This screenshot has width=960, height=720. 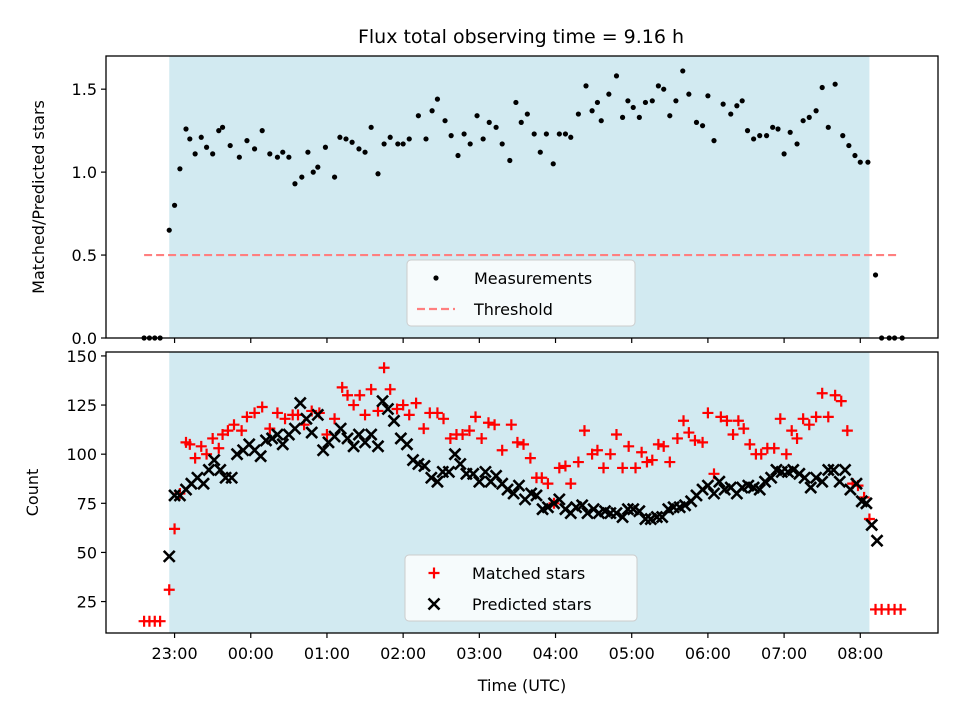 I want to click on legend: Matched stars Predicted stars, so click(x=521, y=588).